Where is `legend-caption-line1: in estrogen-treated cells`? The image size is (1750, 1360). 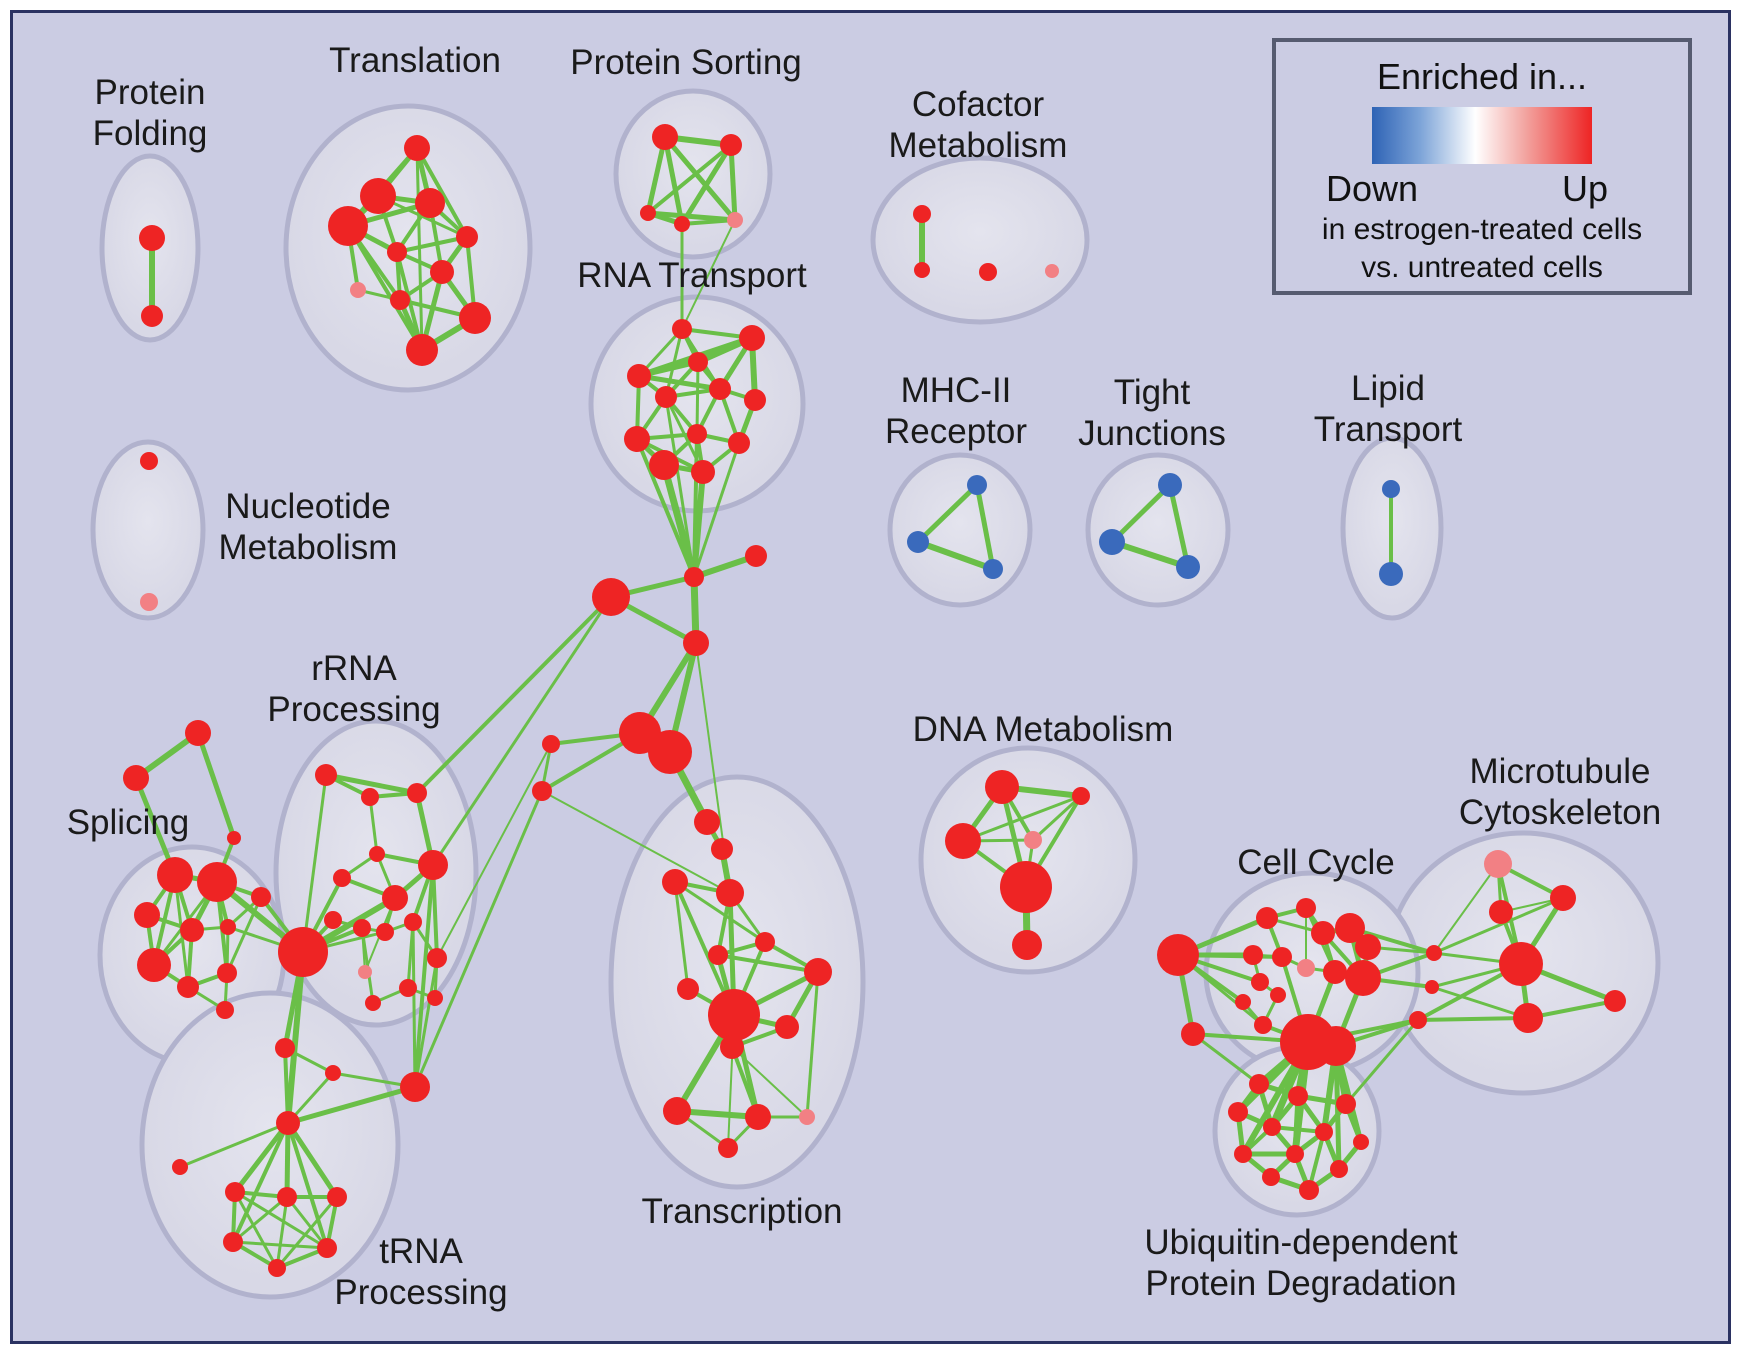
legend-caption-line1: in estrogen-treated cells is located at coordinates (1482, 229).